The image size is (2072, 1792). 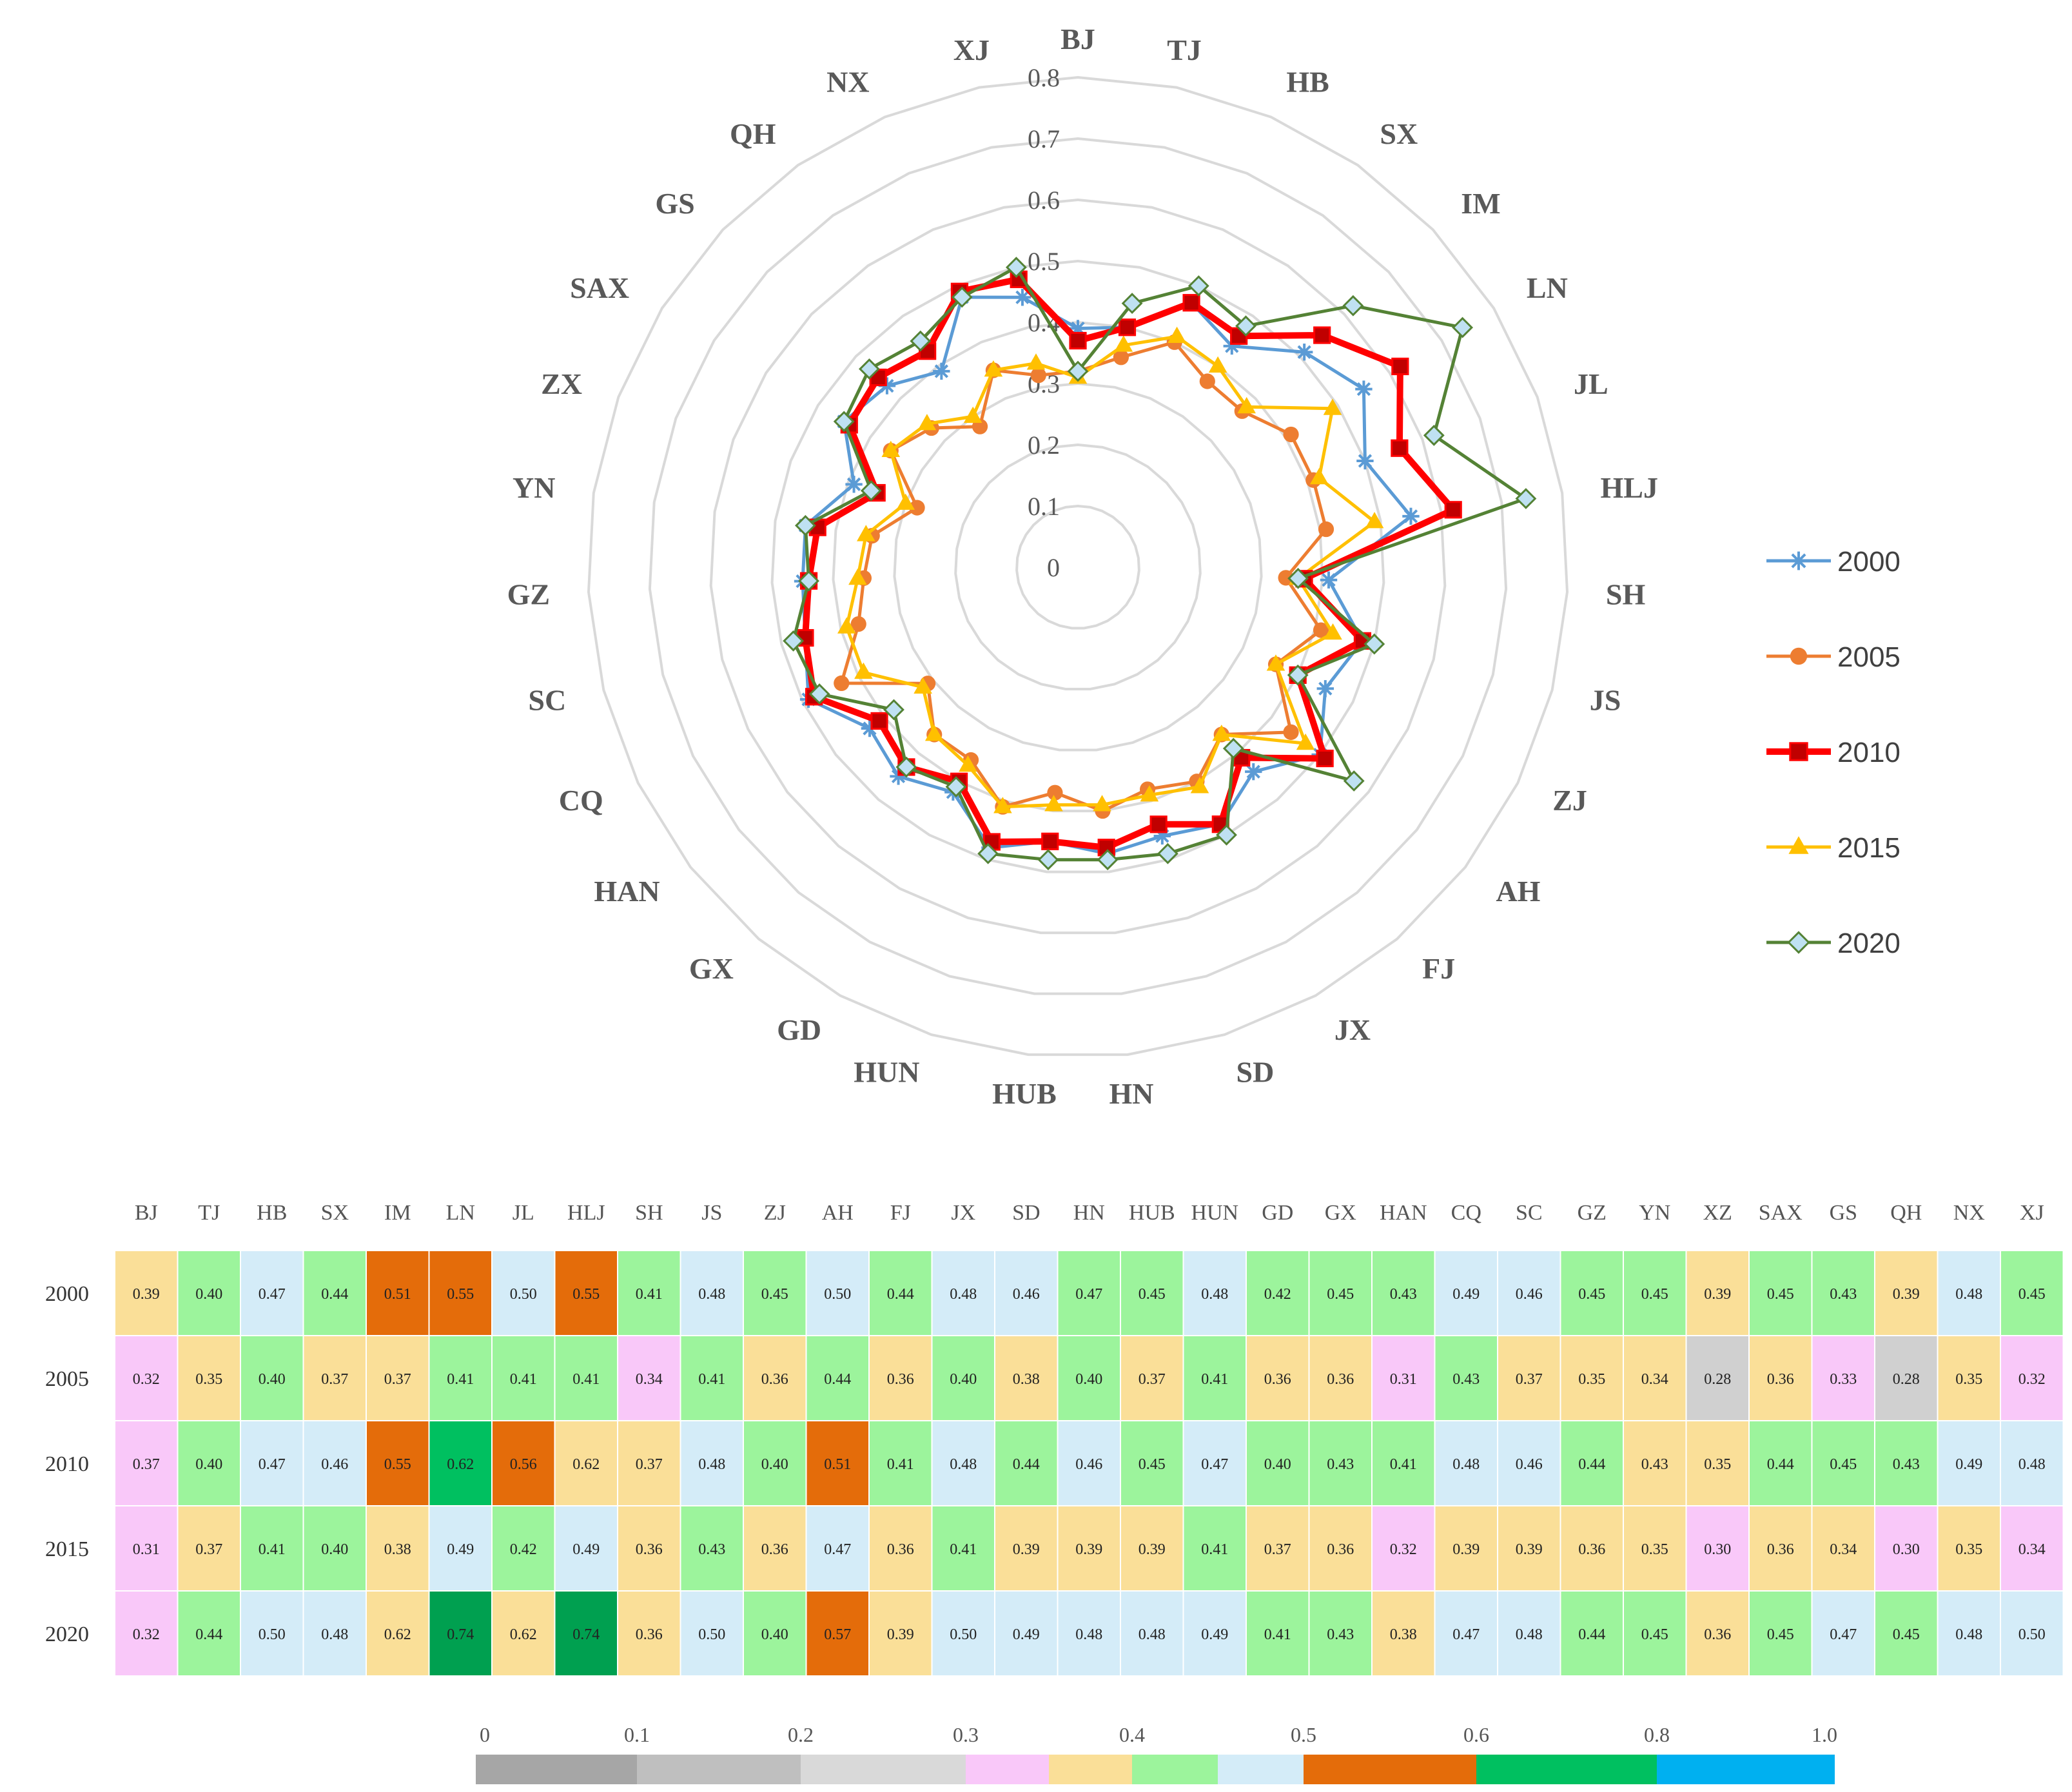 What do you see at coordinates (837, 1379) in the screenshot?
I see `heatmap-cell-value: 0.44` at bounding box center [837, 1379].